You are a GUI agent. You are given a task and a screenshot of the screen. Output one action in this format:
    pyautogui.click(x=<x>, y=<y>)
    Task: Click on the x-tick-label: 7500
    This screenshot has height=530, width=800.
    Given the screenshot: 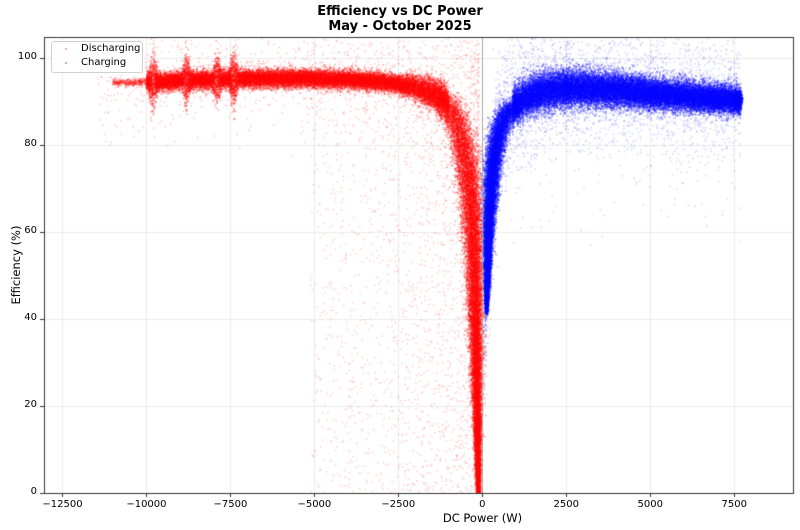 What is the action you would take?
    pyautogui.click(x=734, y=504)
    